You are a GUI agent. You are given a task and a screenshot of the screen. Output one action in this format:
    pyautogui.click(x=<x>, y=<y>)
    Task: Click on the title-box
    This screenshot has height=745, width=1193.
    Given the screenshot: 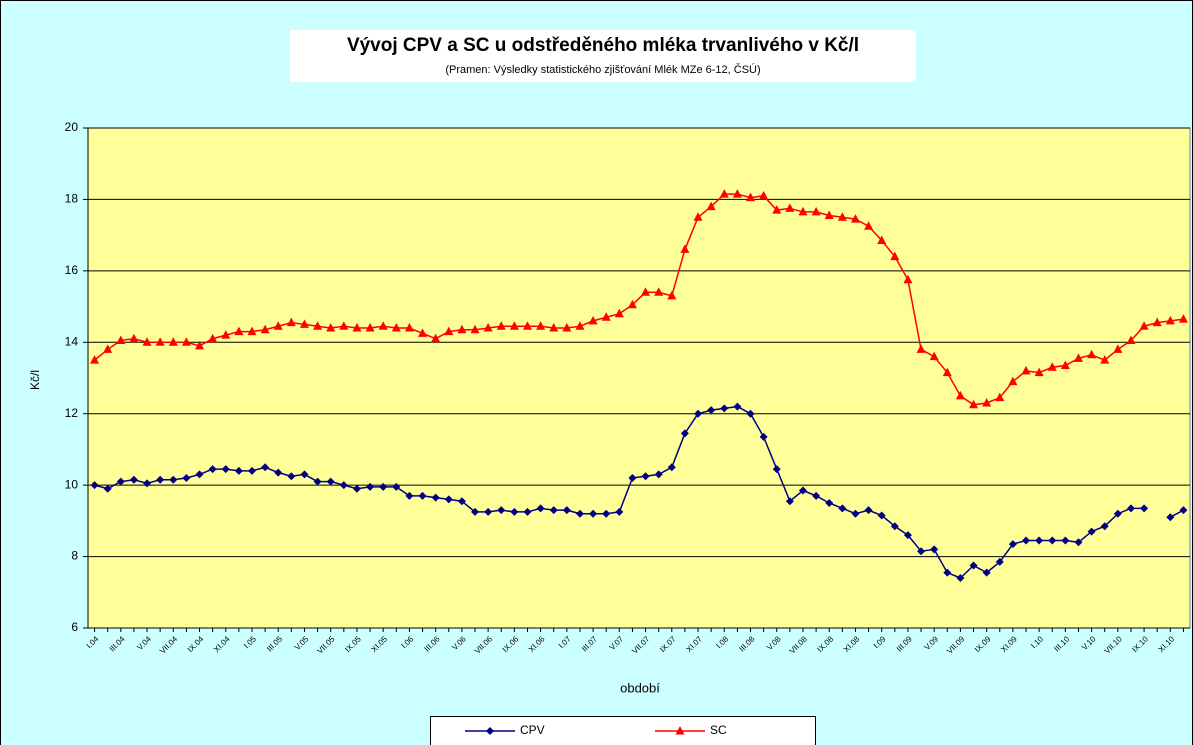 What is the action you would take?
    pyautogui.click(x=603, y=56)
    